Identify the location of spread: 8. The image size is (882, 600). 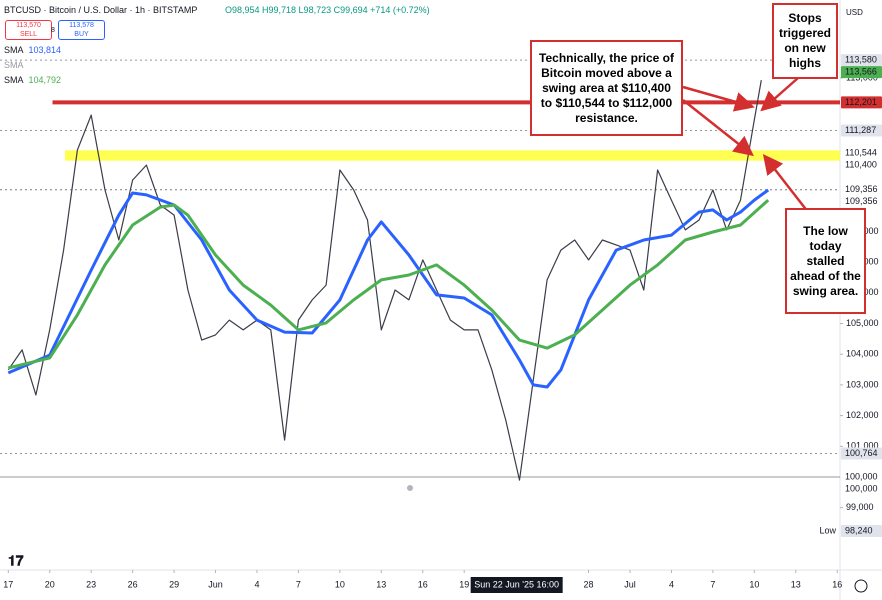
(53, 30).